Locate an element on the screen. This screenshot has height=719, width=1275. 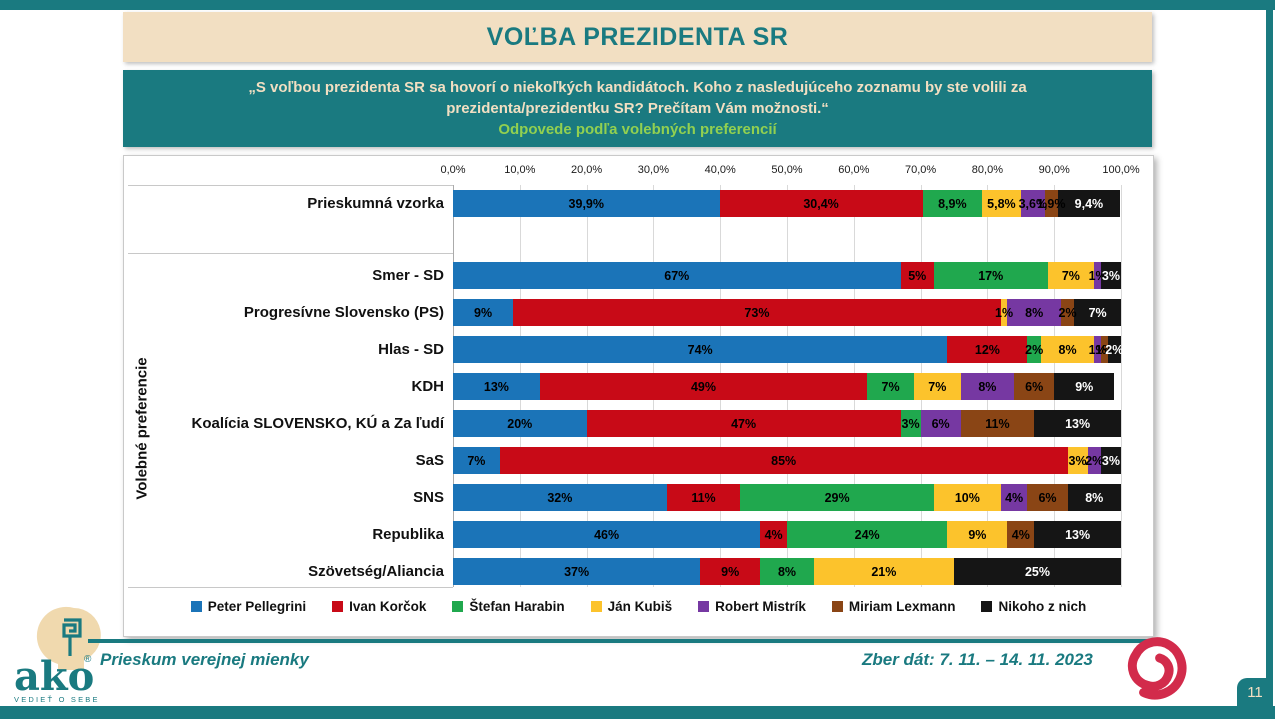
bar-row: 7% 85% 3% 2% 3% is located at coordinates (787, 460).